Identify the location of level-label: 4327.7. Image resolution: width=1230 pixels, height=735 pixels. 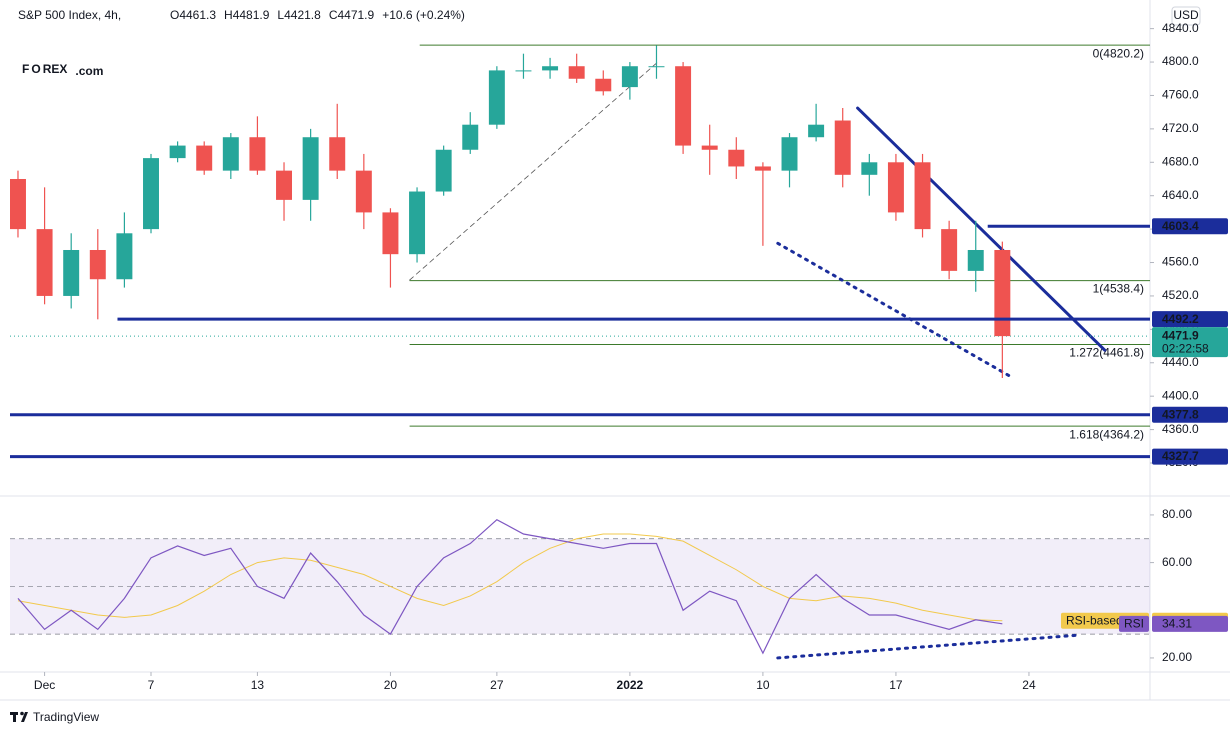
(1180, 456).